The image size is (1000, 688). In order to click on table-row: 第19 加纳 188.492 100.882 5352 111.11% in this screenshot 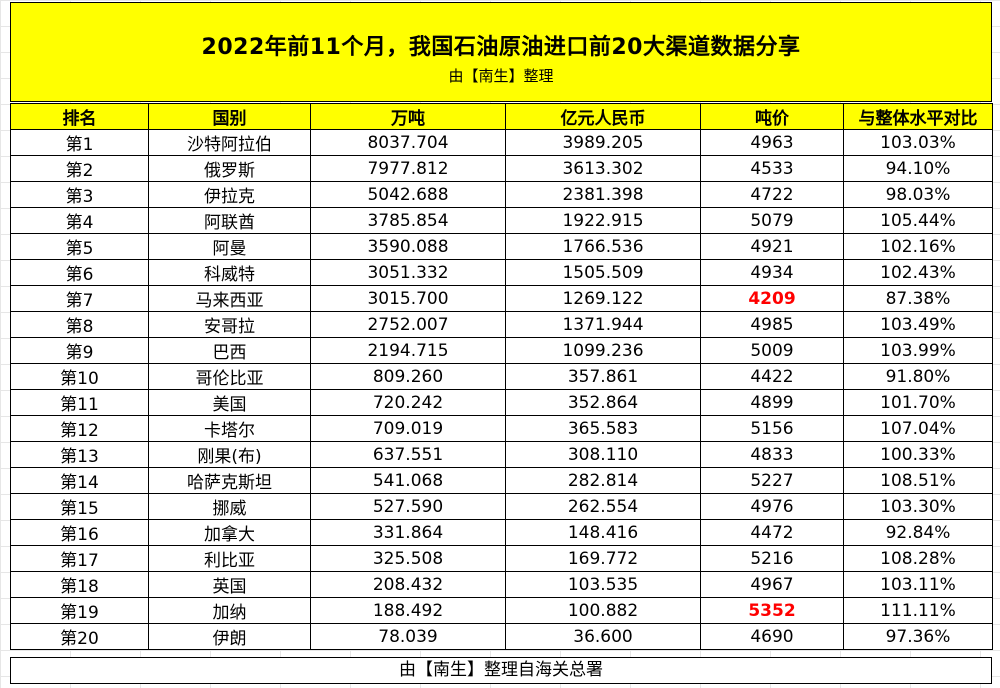, I will do `click(501, 610)`.